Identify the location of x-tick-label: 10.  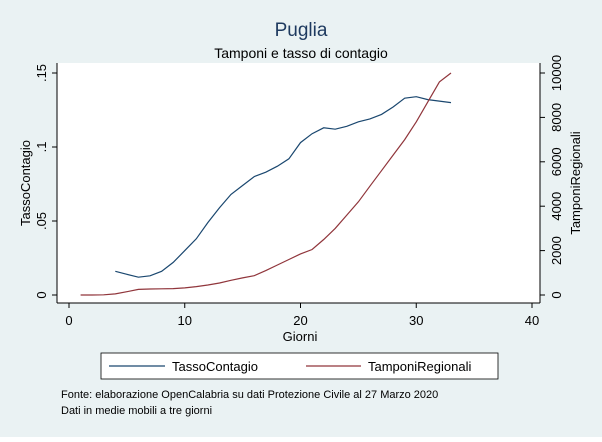
(185, 320).